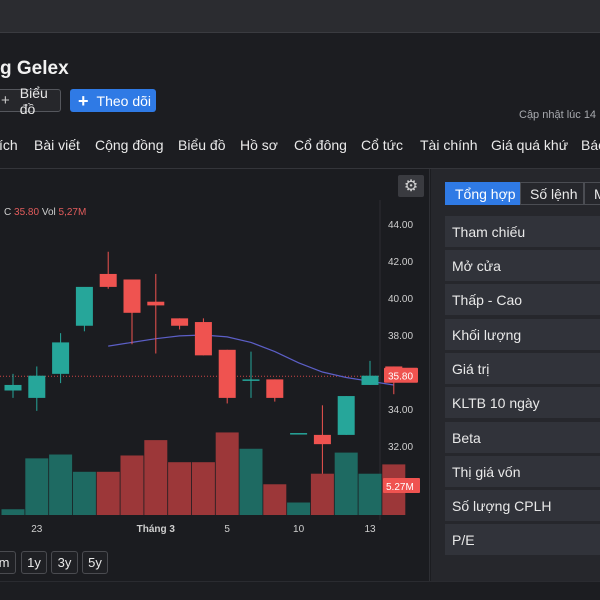 The height and width of the screenshot is (600, 600). What do you see at coordinates (33, 100) in the screenshot?
I see `chart-button-label: Biểu đồ` at bounding box center [33, 100].